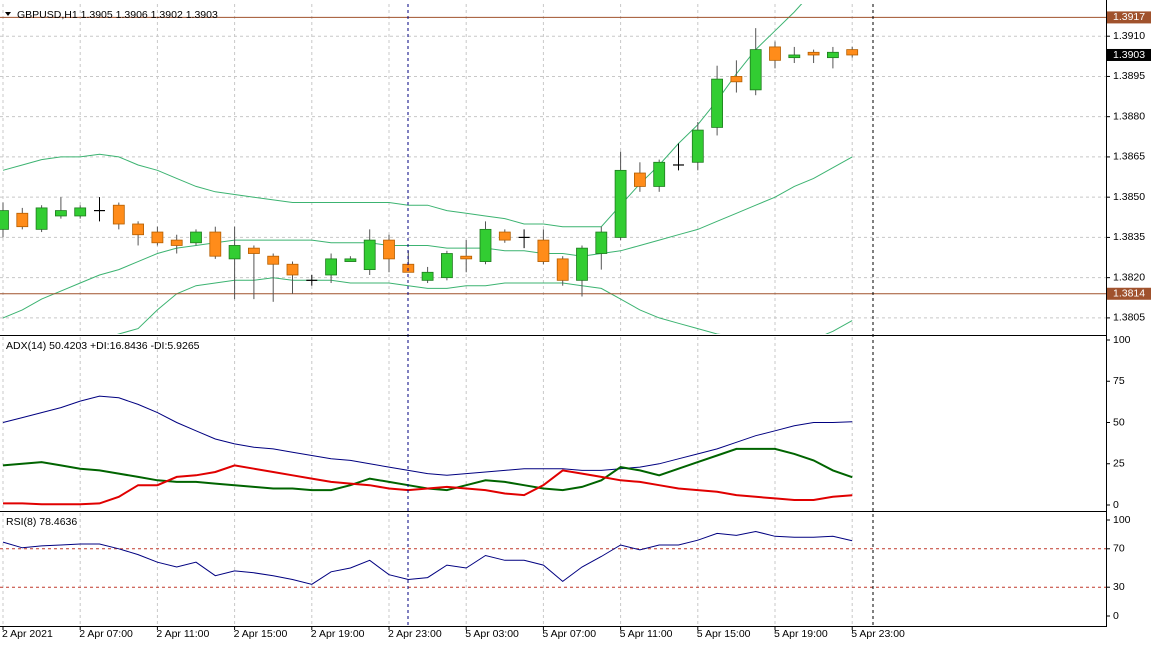 The image size is (1152, 648). I want to click on x-tick-label: 2 Apr 19:00, so click(338, 634).